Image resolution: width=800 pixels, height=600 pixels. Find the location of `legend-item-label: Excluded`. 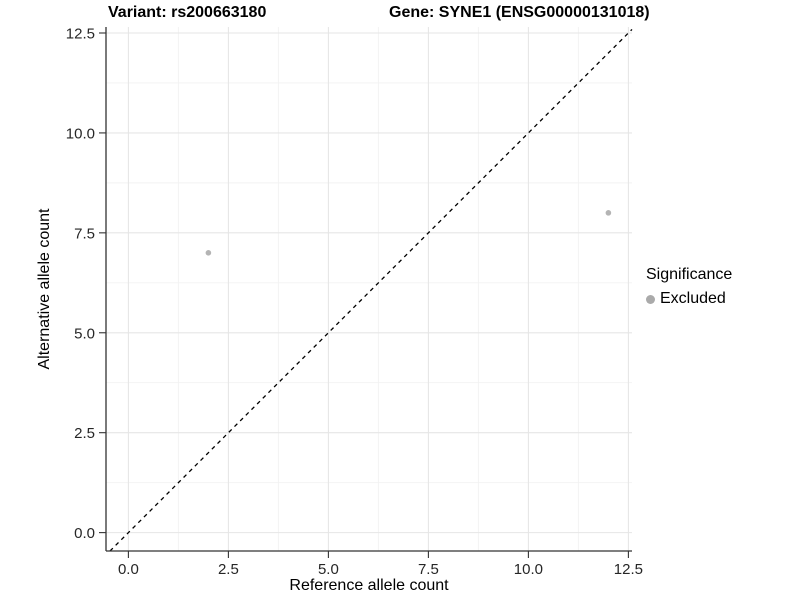

legend-item-label: Excluded is located at coordinates (693, 298).